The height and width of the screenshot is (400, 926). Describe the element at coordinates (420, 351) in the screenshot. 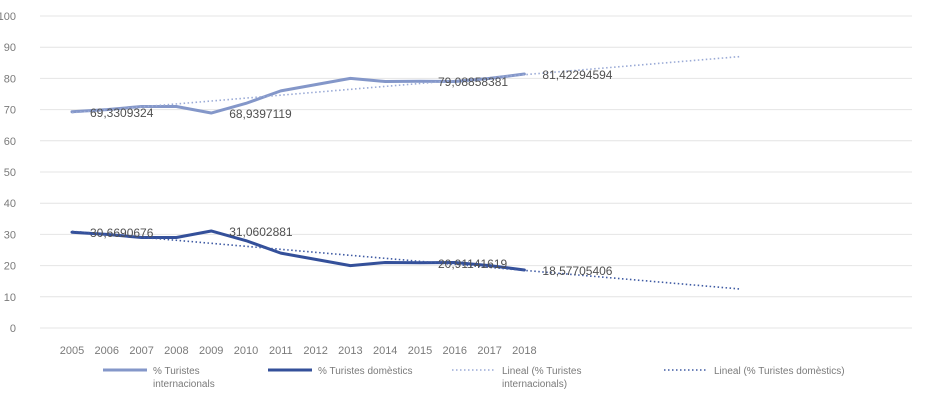

I see `x-tick-label: 2015` at that location.